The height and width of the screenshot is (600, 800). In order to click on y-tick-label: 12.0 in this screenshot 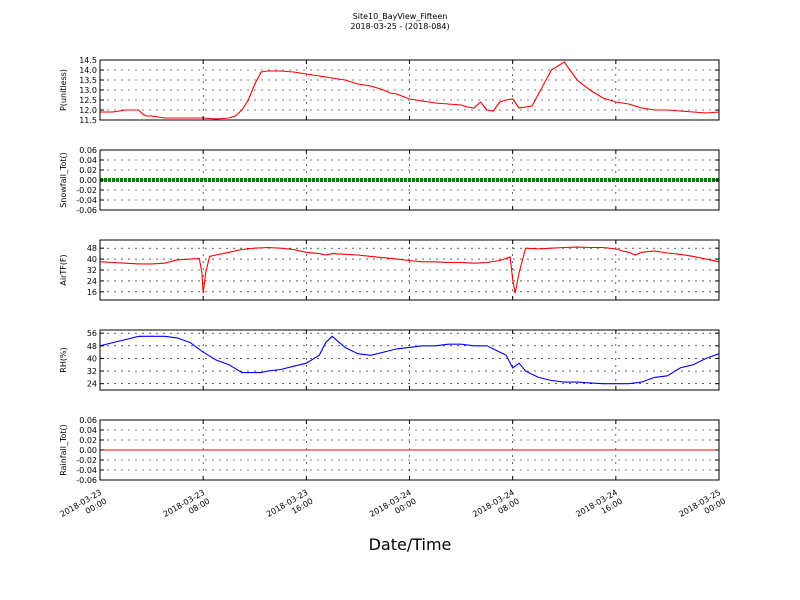, I will do `click(88, 110)`.